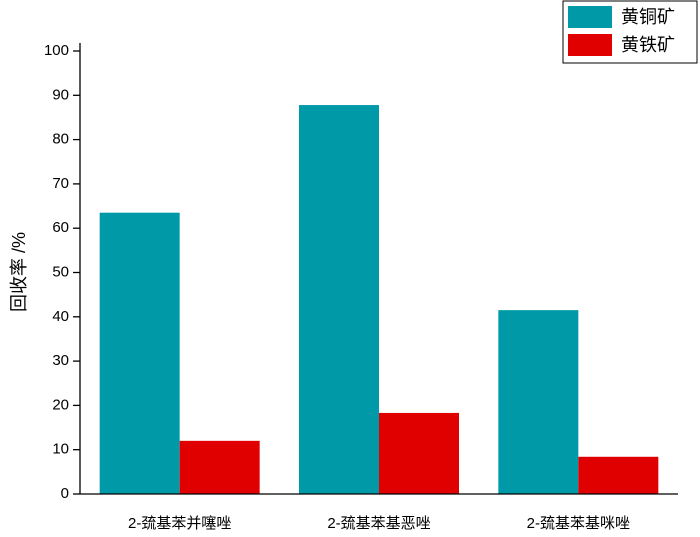 Image resolution: width=700 pixels, height=537 pixels. What do you see at coordinates (60, 316) in the screenshot?
I see `y-tick-label: 40` at bounding box center [60, 316].